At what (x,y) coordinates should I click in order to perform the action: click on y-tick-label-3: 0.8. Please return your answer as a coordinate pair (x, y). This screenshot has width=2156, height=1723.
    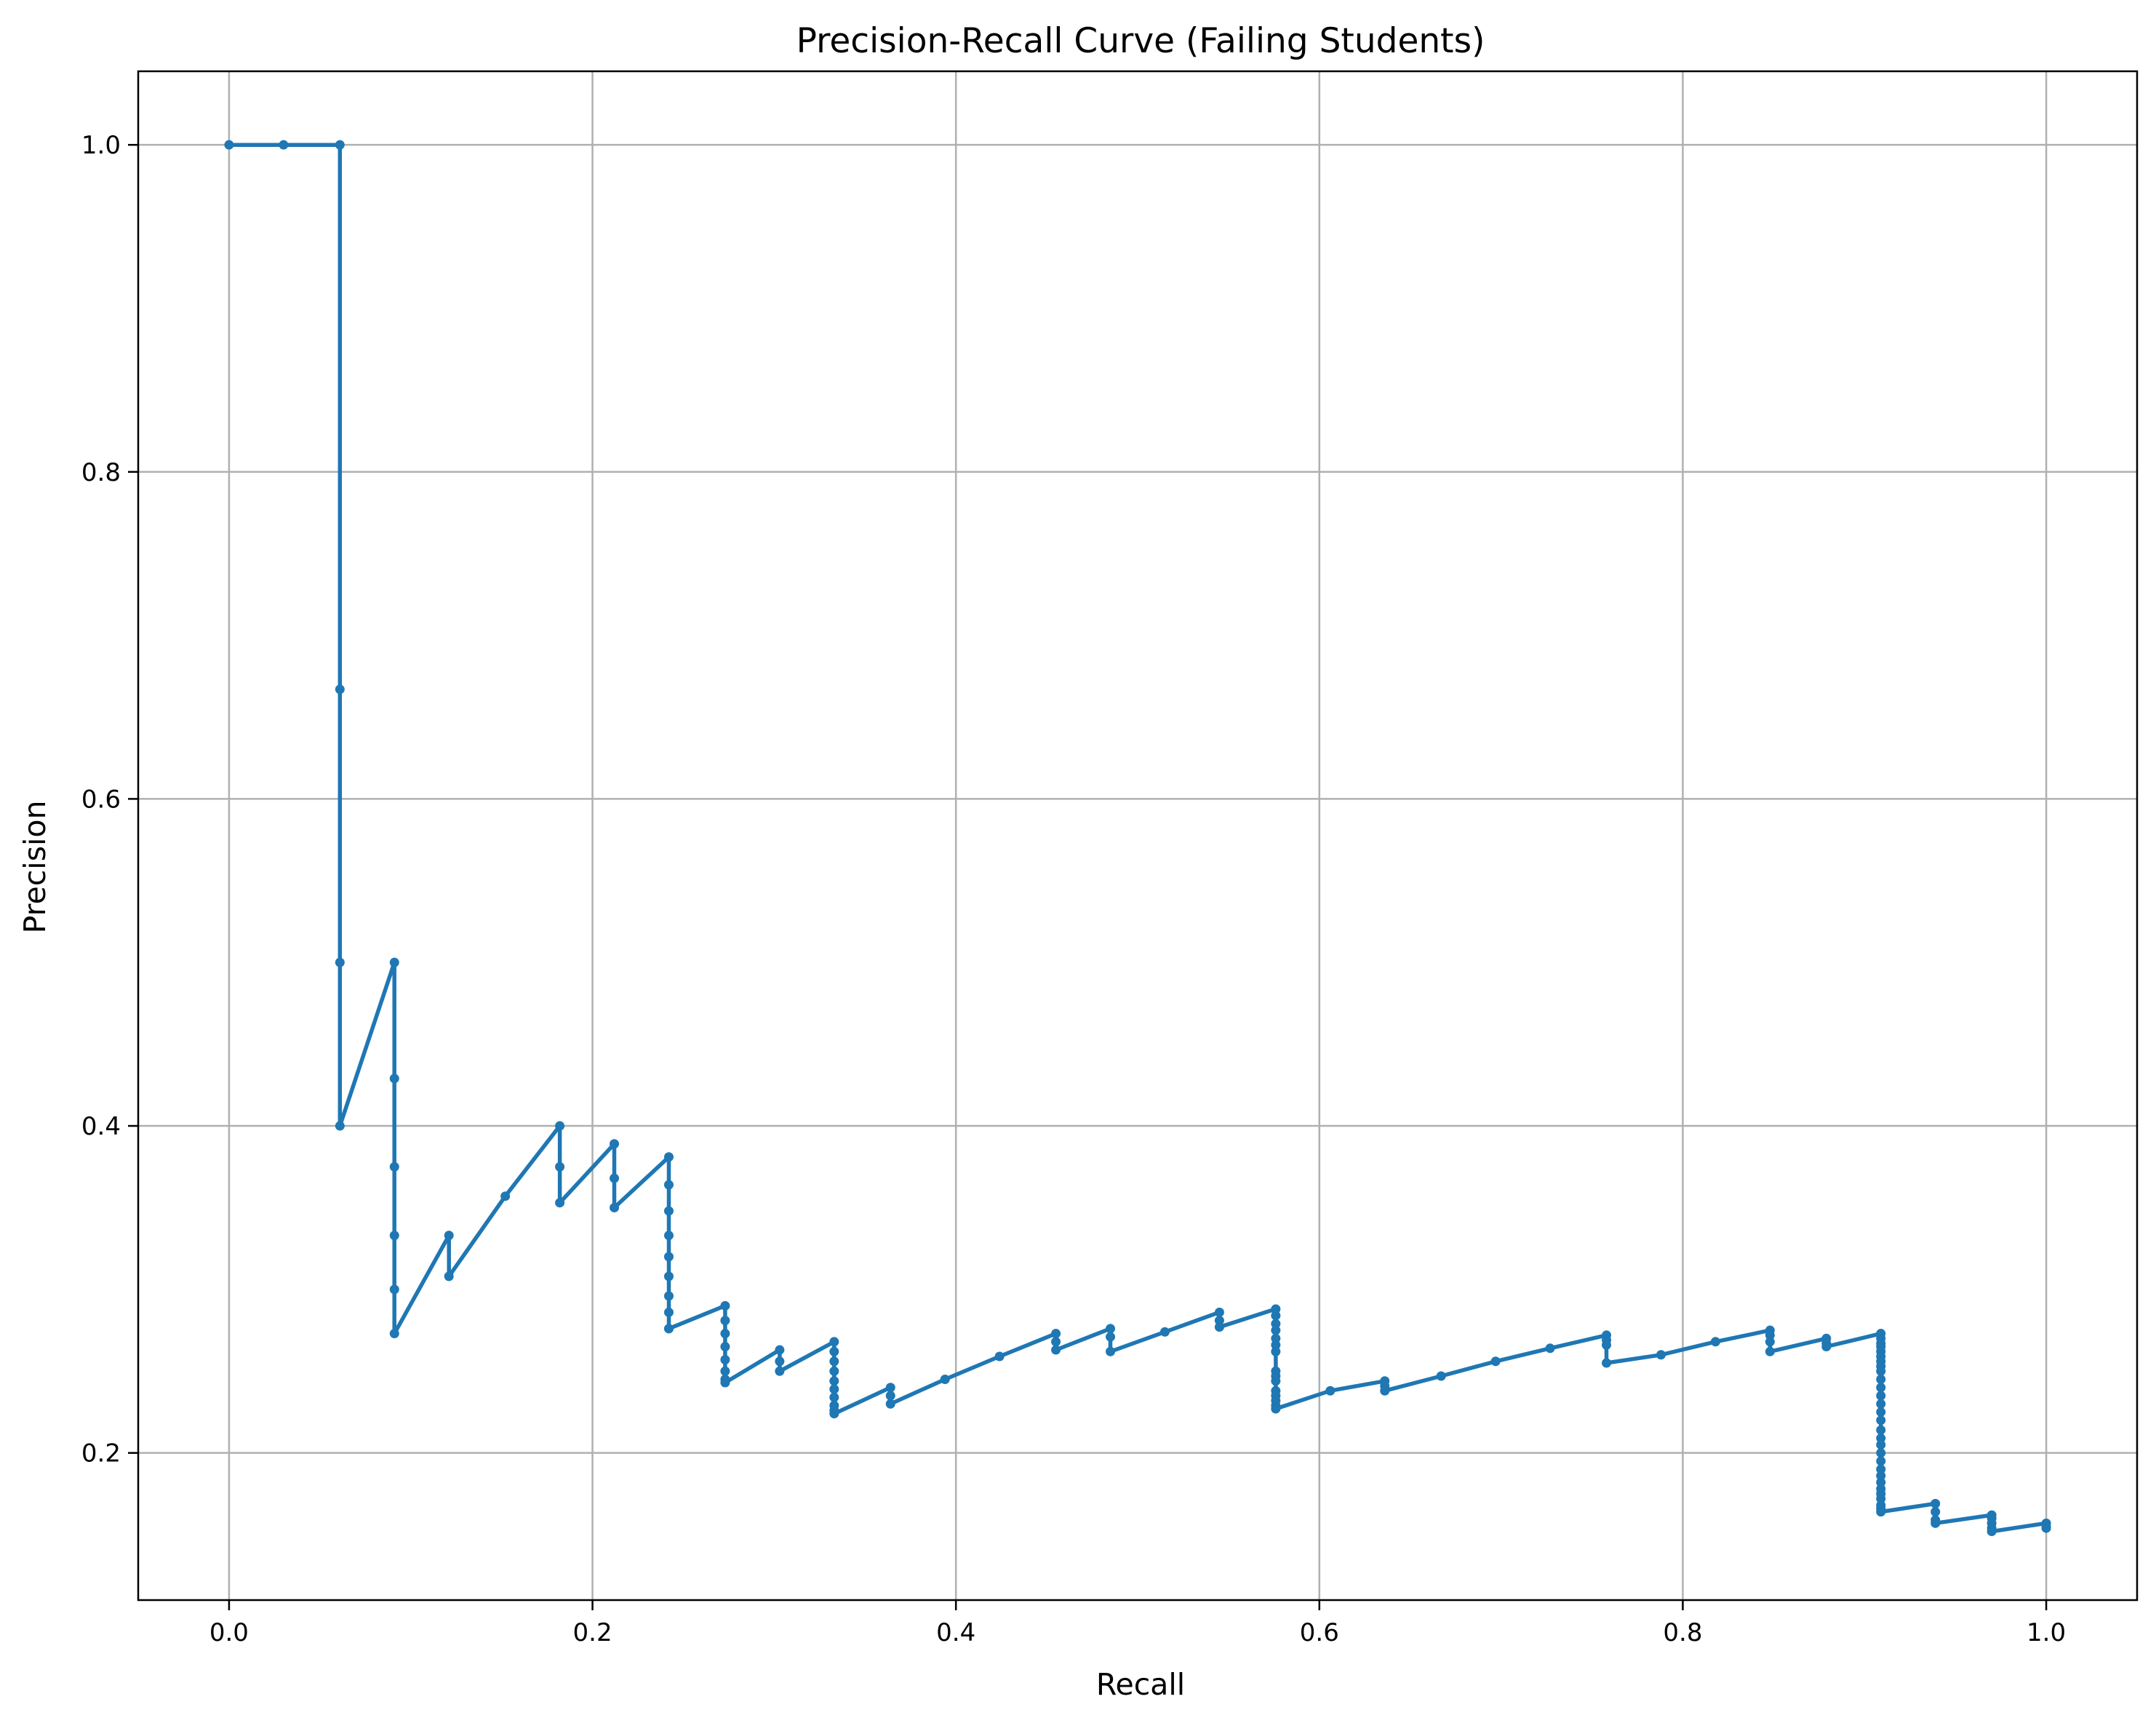
    Looking at the image, I should click on (101, 472).